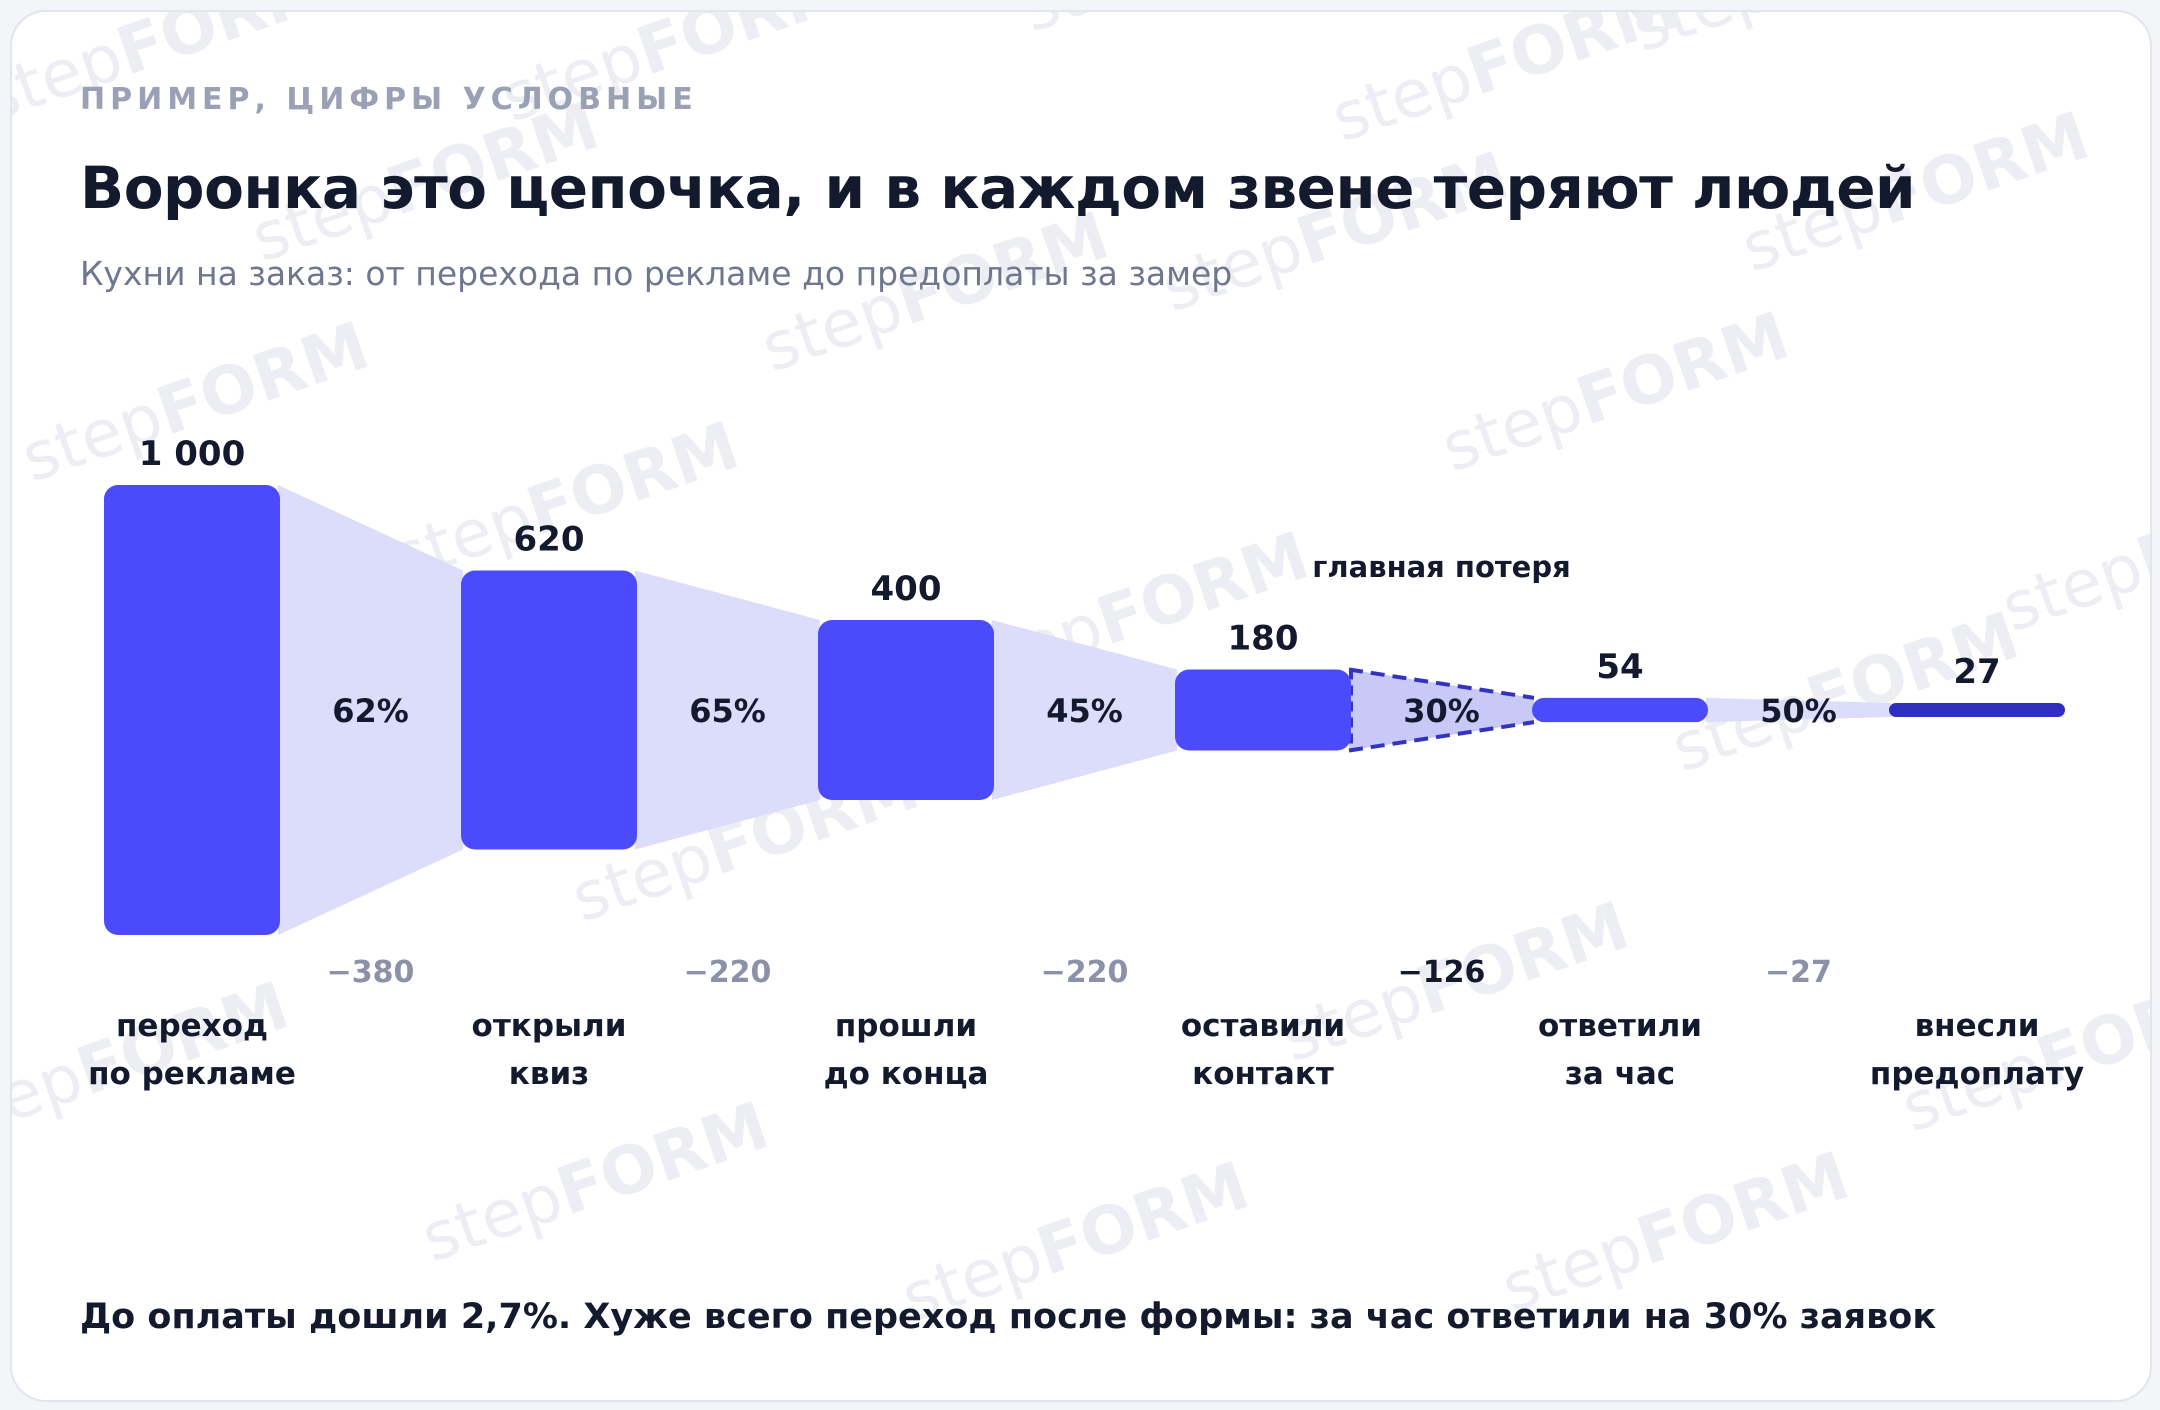  What do you see at coordinates (1441, 736) in the screenshot?
I see `highlight-border-bottom` at bounding box center [1441, 736].